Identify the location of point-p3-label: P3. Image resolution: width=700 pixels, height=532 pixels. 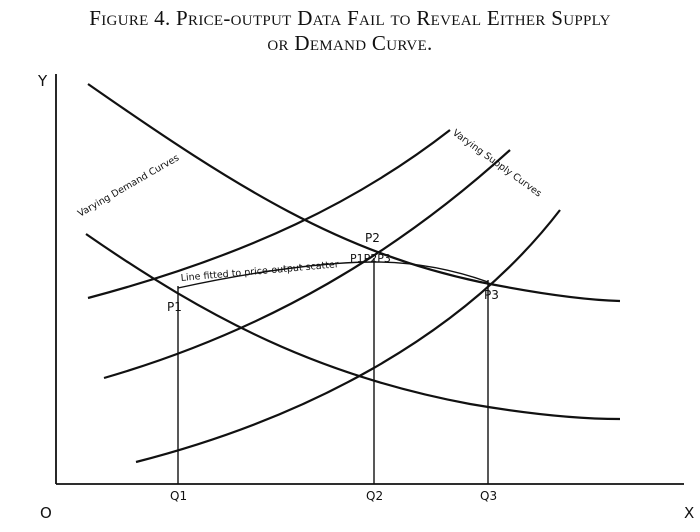
(491, 295).